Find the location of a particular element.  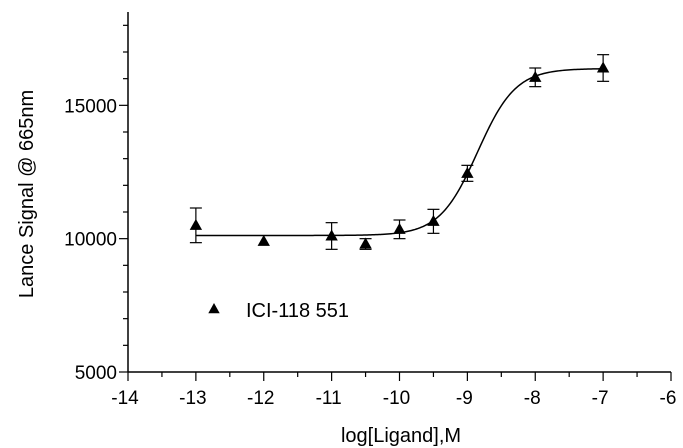

x-tick-label: -6 is located at coordinates (668, 398).